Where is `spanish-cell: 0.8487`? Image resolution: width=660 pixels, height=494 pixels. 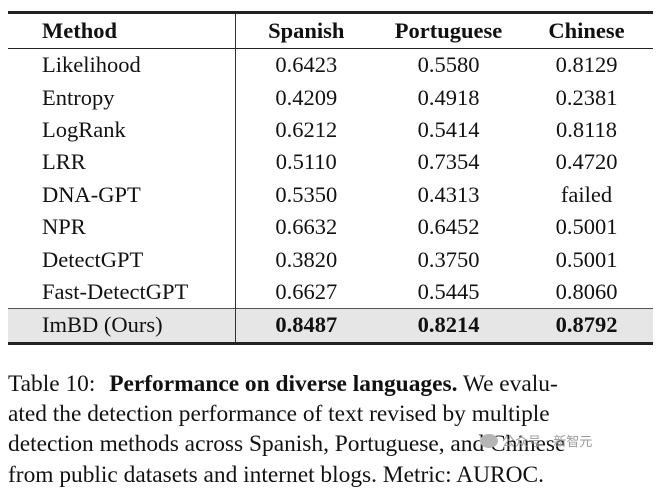 spanish-cell: 0.8487 is located at coordinates (306, 325).